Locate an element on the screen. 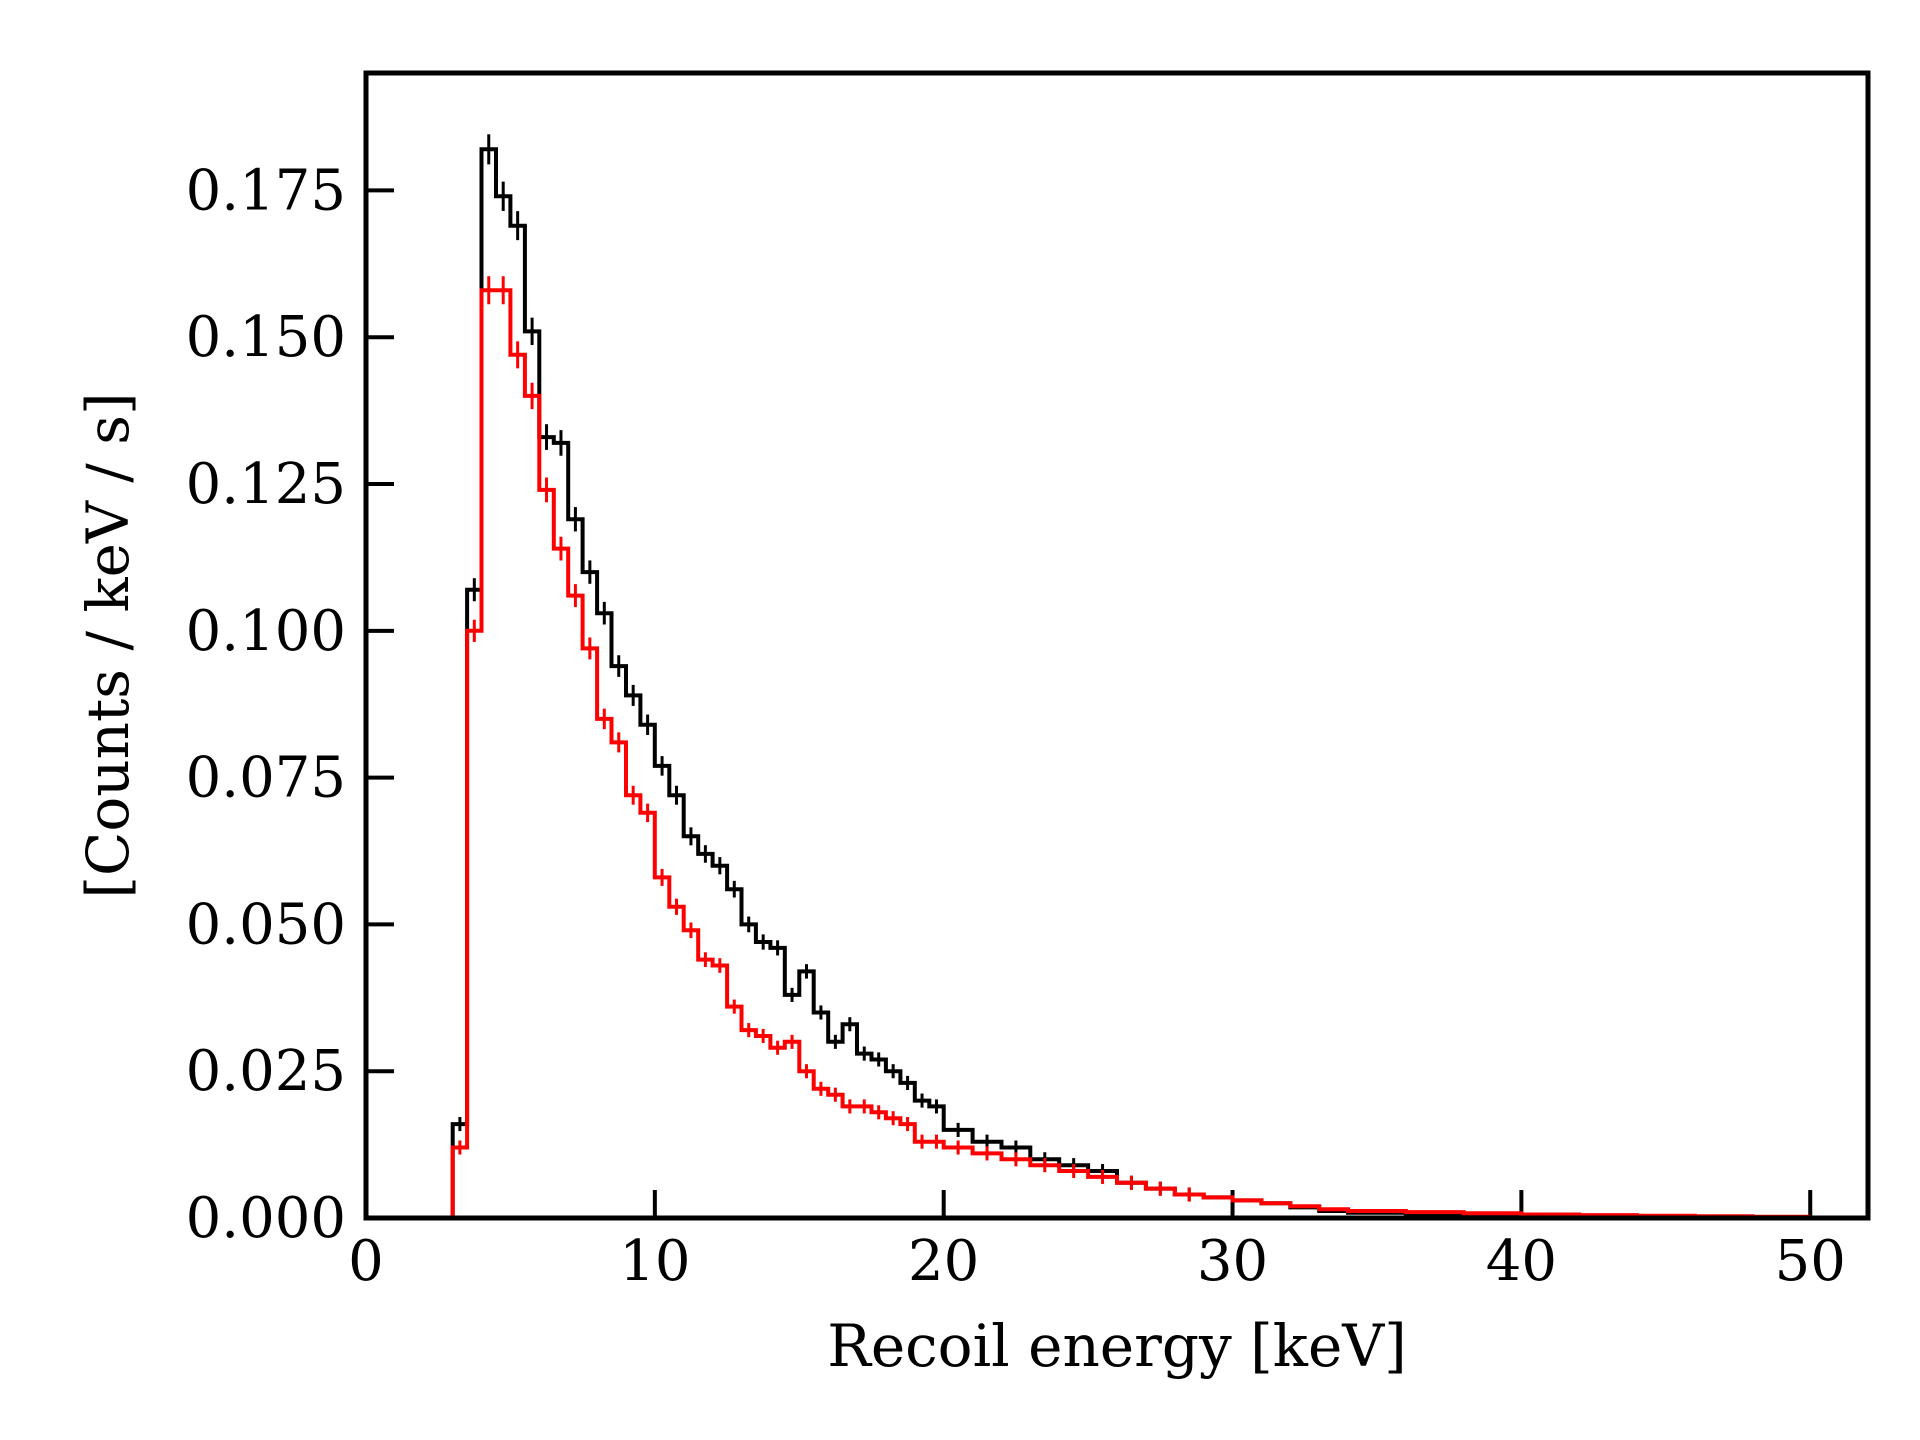  x-tick-label: 40 is located at coordinates (1521, 1261).